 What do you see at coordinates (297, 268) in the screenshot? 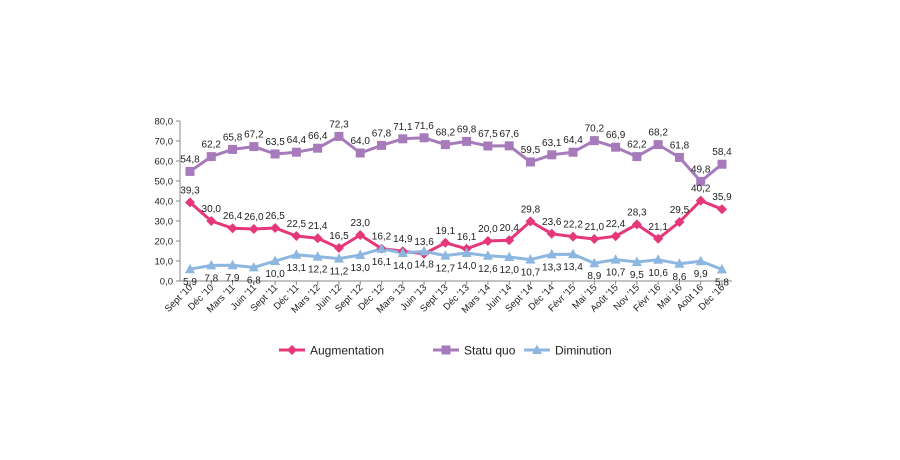
I see `diminution-value-label: 13,1` at bounding box center [297, 268].